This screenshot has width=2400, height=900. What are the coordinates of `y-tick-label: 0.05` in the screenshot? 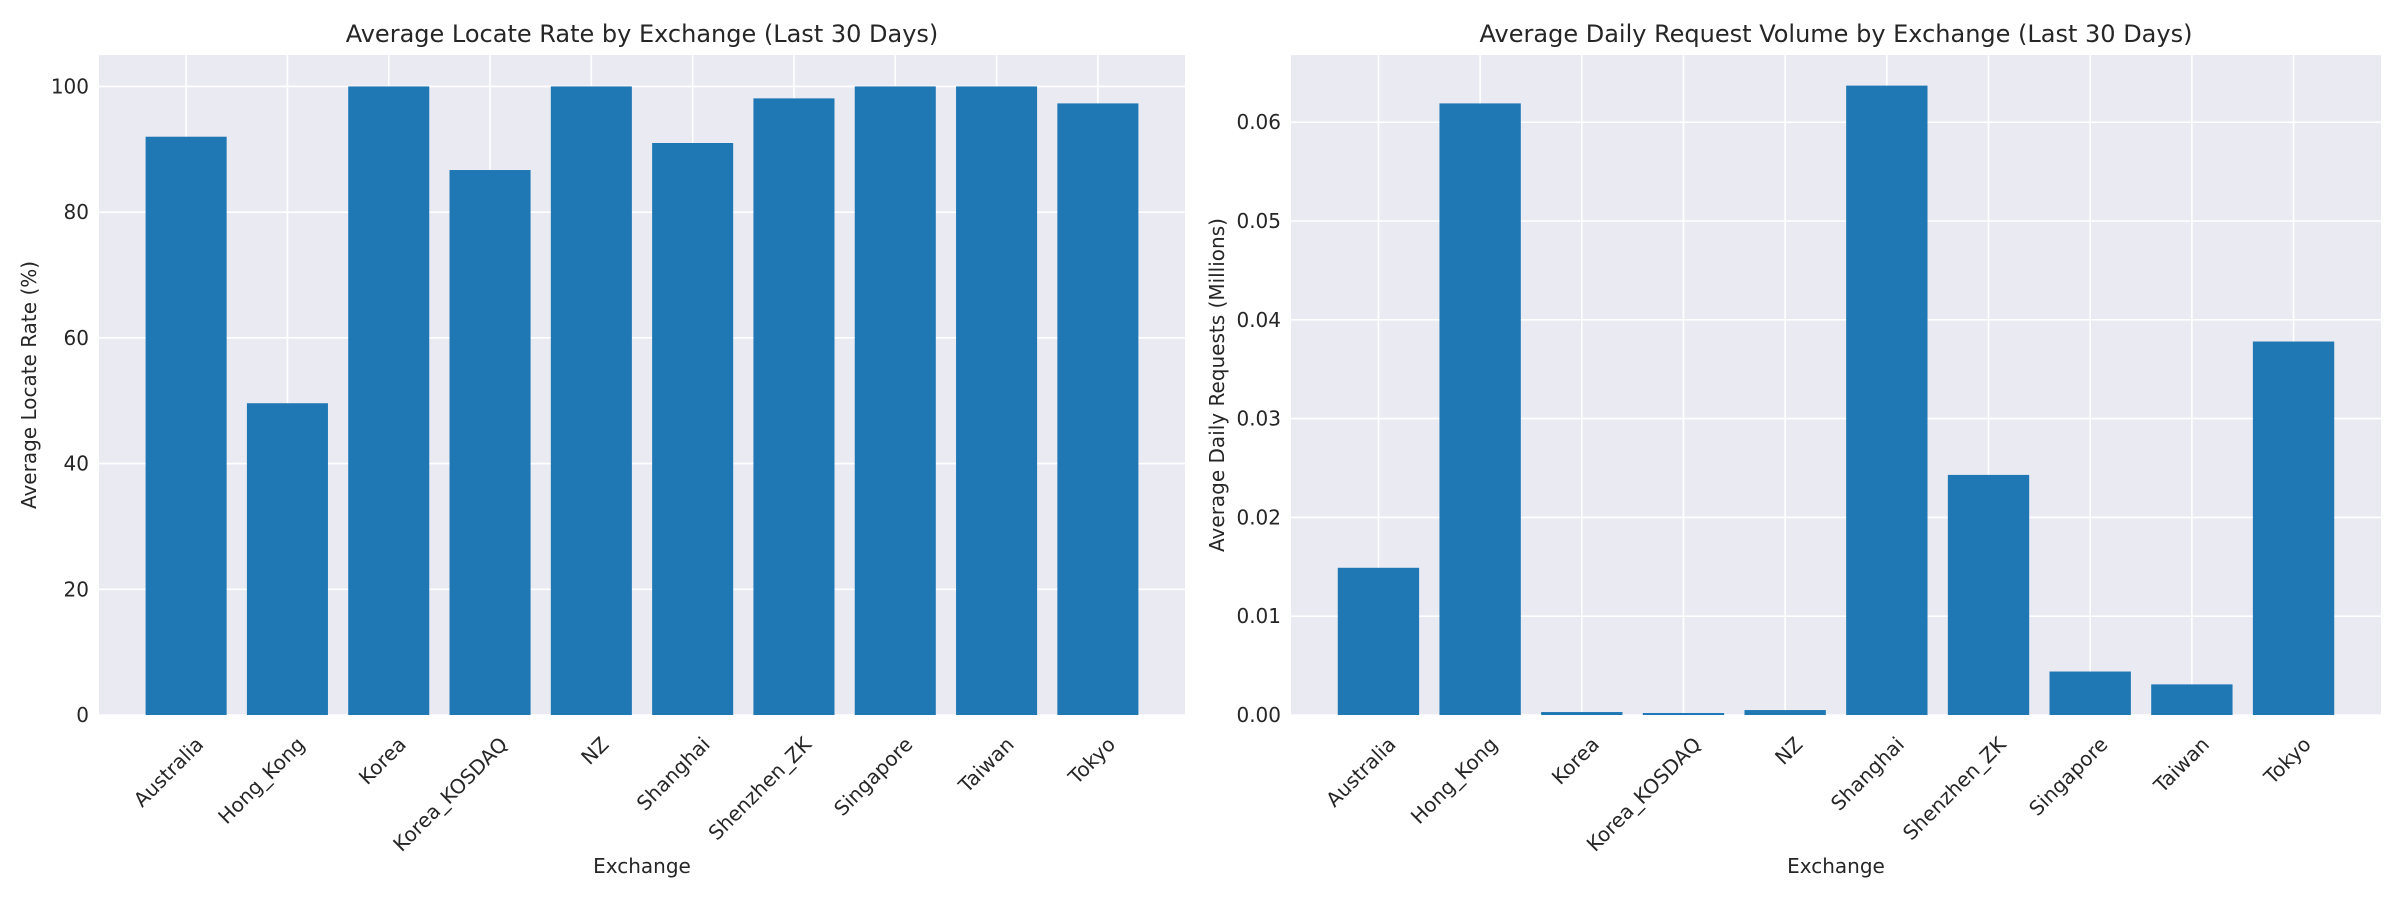 It's located at (1258, 221).